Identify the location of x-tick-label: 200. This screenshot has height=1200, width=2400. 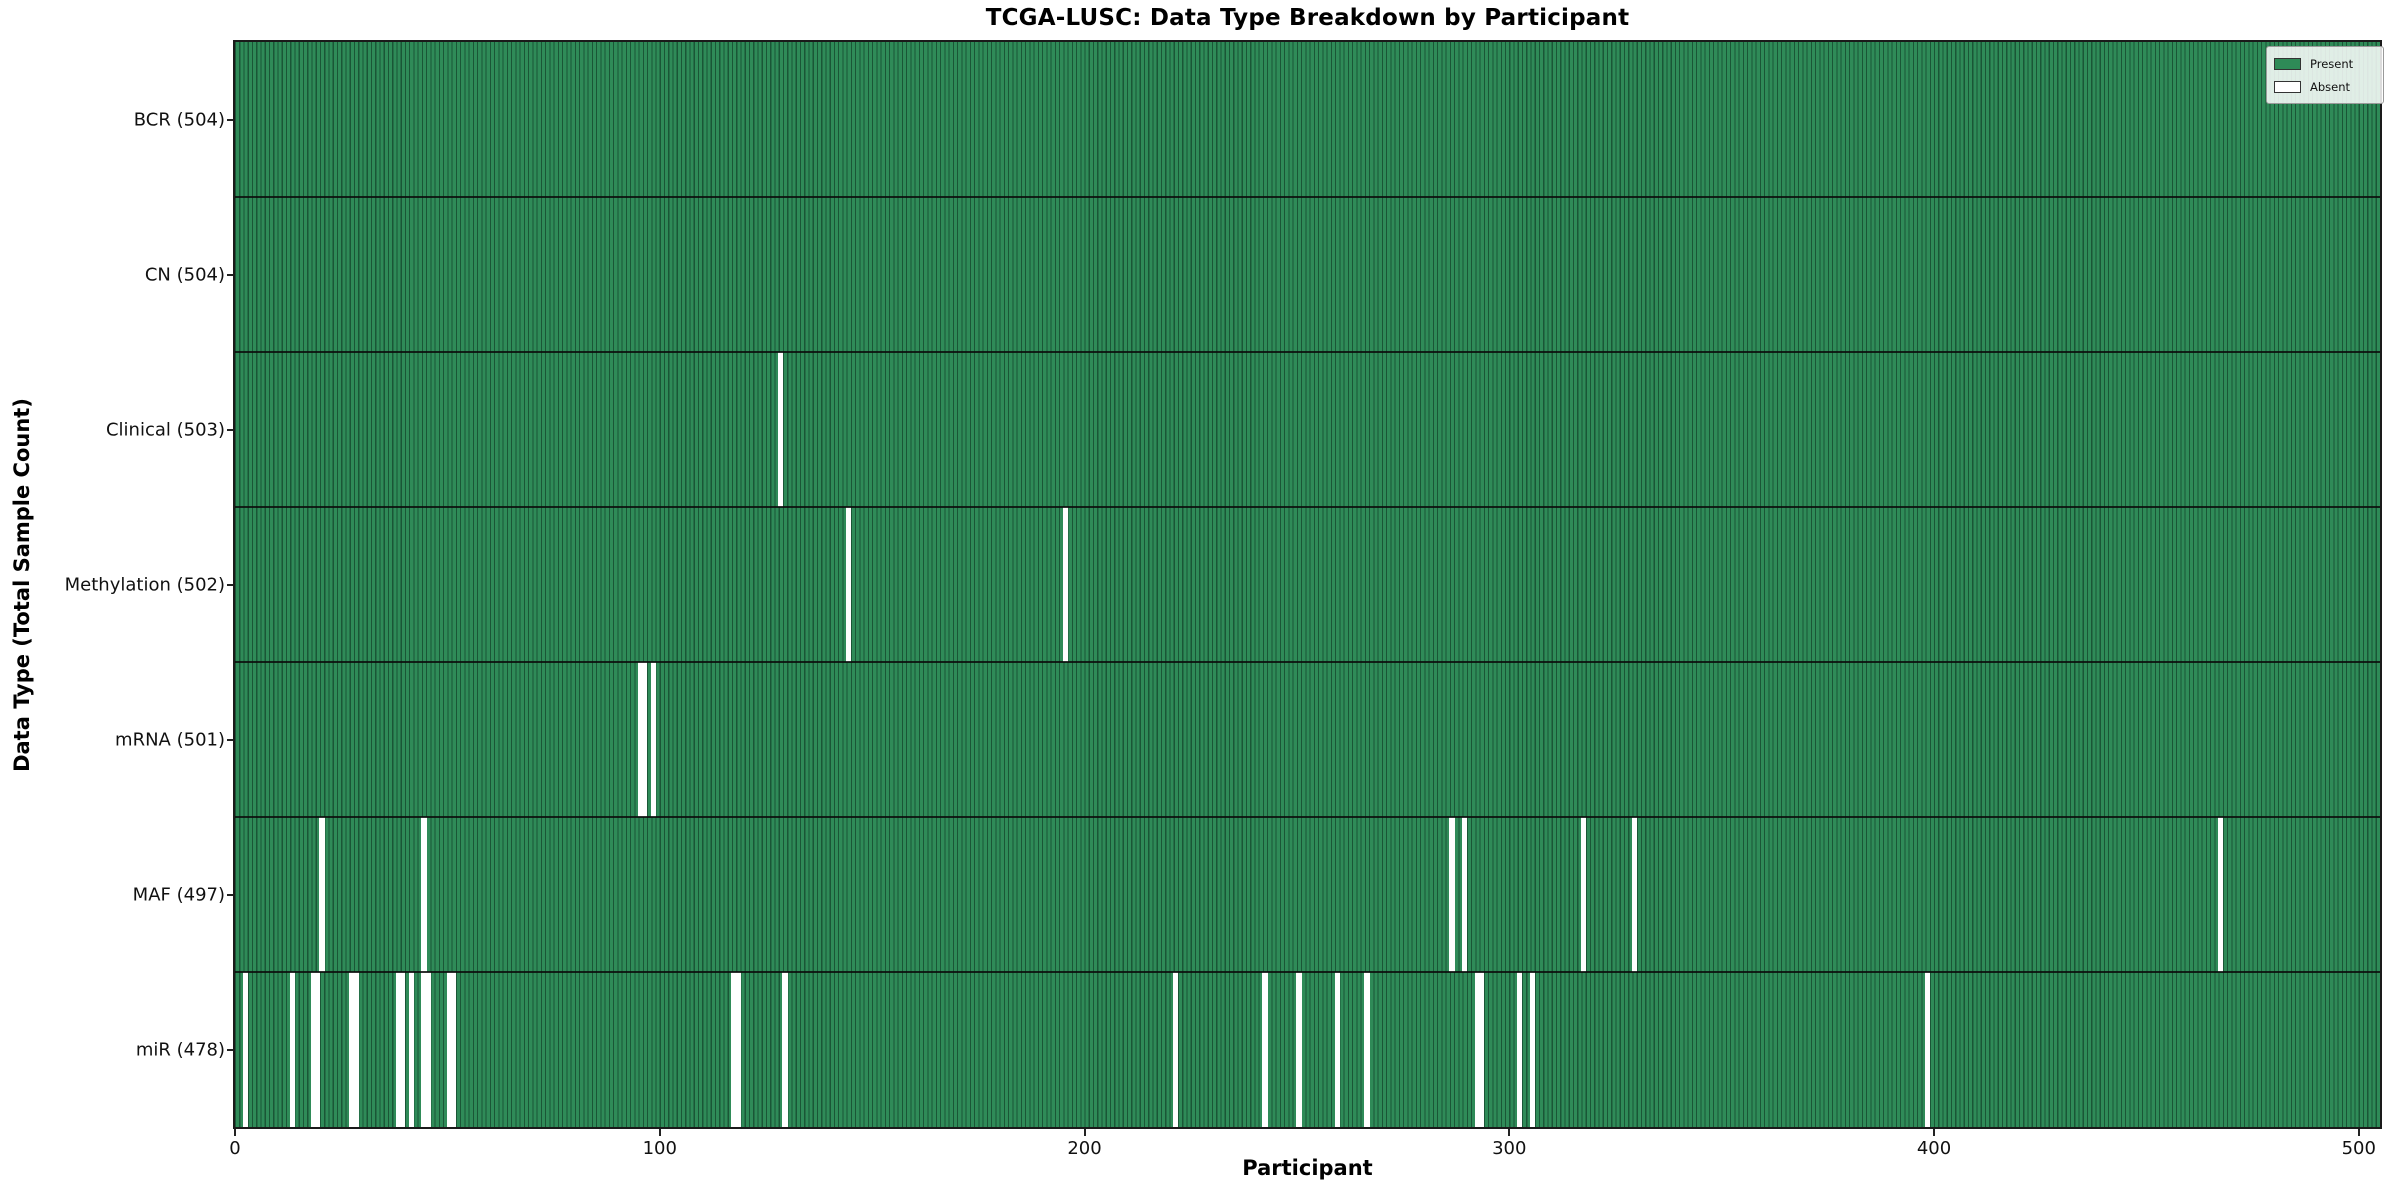
(1084, 1148).